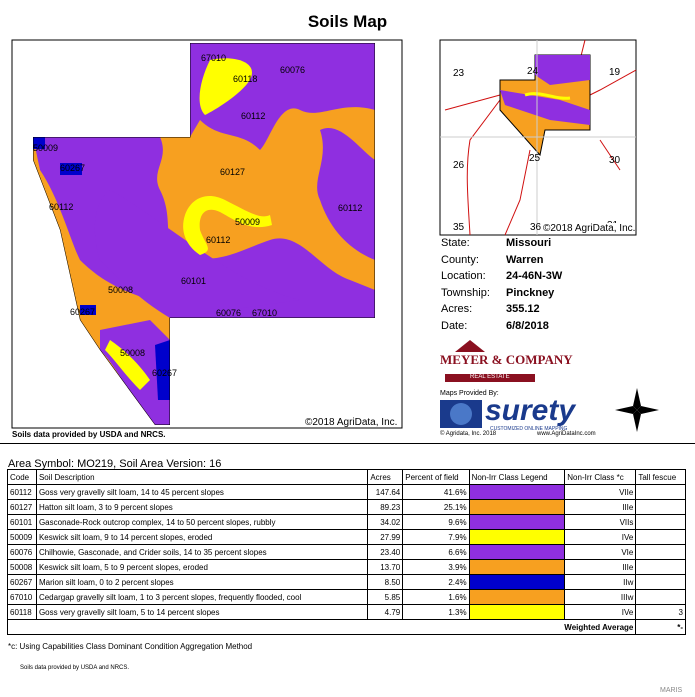 The width and height of the screenshot is (695, 697). I want to click on cell-code: 60127, so click(22, 507).